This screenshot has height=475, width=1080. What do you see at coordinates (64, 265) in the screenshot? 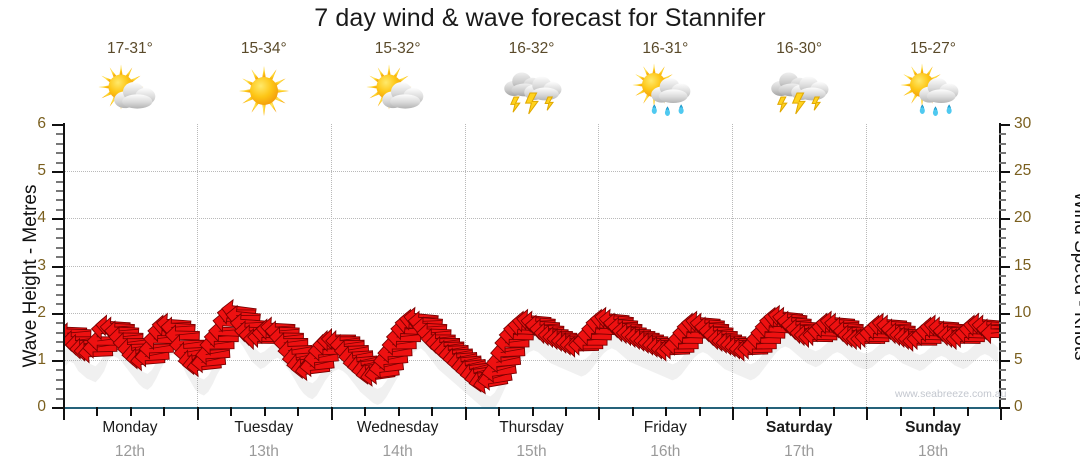
I see `left-axis-line` at bounding box center [64, 265].